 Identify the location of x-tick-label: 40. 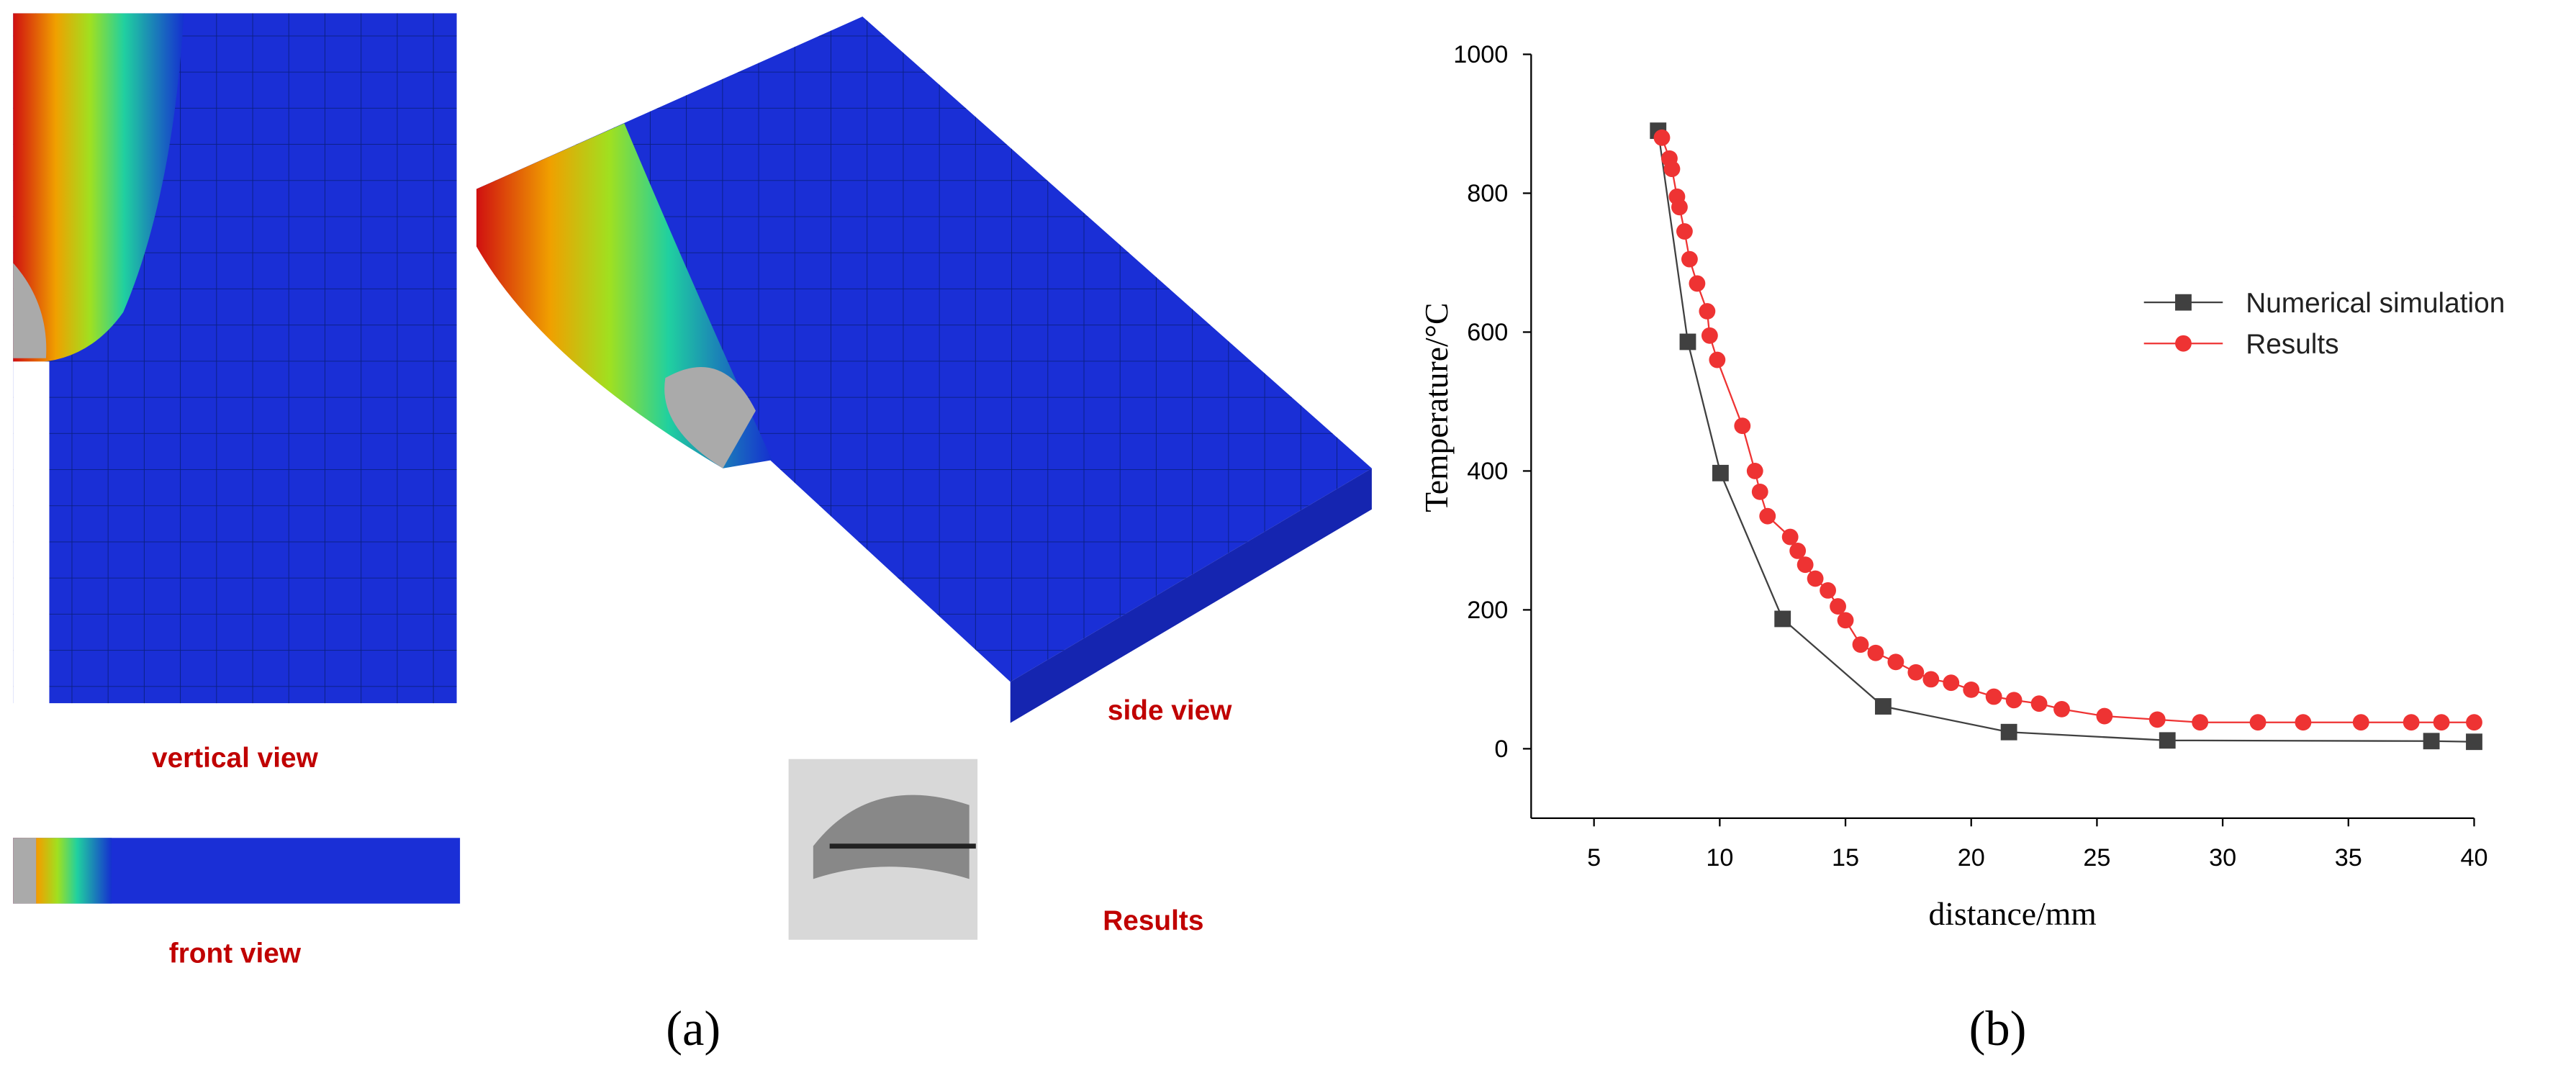
(2474, 858).